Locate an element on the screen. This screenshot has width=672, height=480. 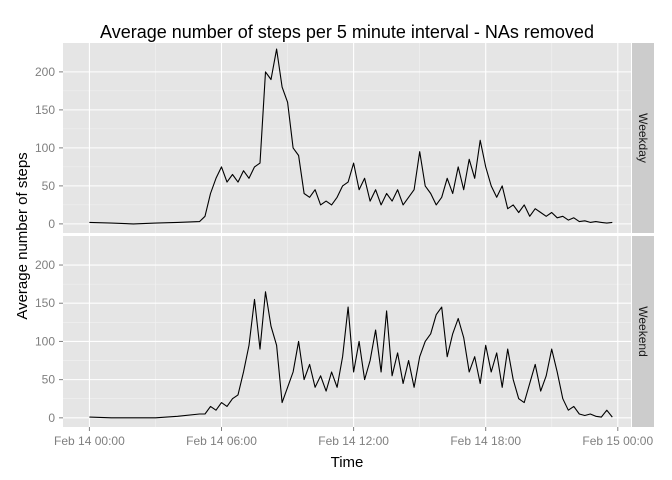
facet-strip-label: Weekday is located at coordinates (643, 138).